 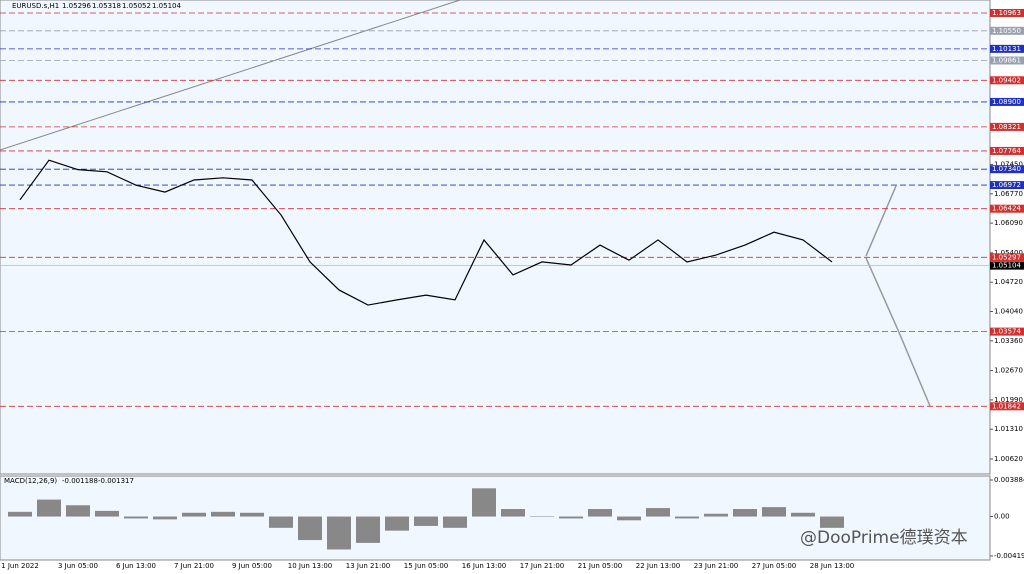 What do you see at coordinates (78, 566) in the screenshot?
I see `x-tick-label: 3 Jun 05:00` at bounding box center [78, 566].